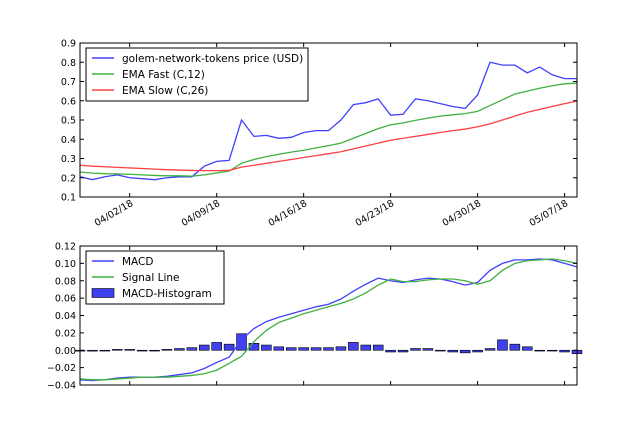 This screenshot has height=427, width=640. I want to click on y-tick-label: 0.04, so click(65, 316).